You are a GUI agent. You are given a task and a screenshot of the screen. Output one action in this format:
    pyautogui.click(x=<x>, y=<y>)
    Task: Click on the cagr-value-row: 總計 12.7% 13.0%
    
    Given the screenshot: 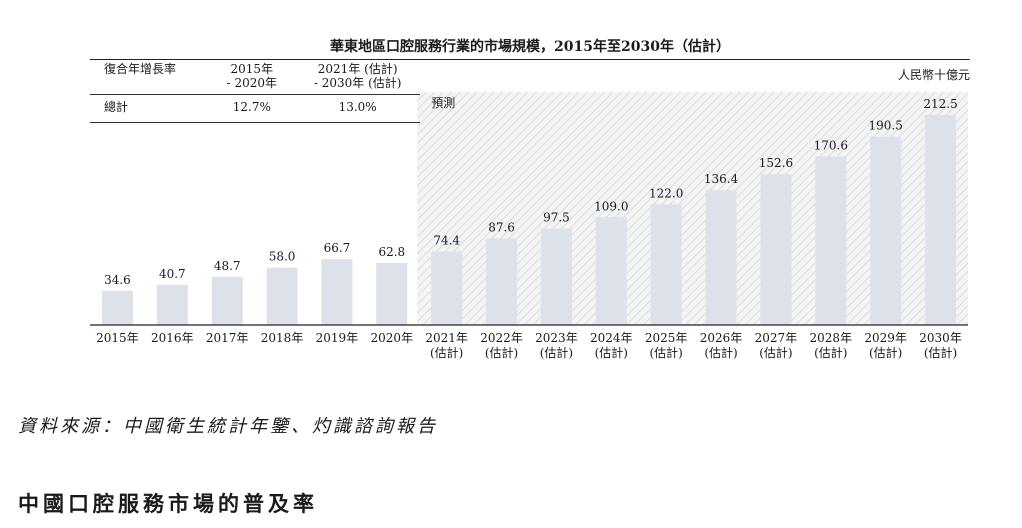 What is the action you would take?
    pyautogui.click(x=255, y=108)
    